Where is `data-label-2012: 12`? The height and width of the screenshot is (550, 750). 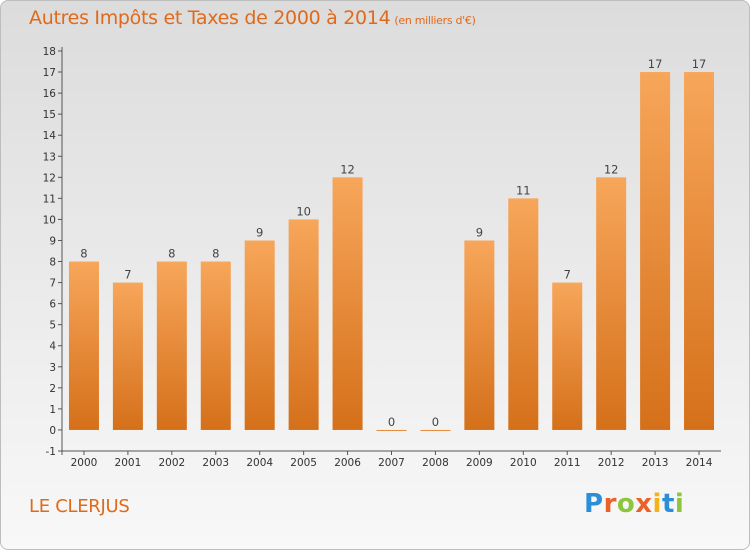 data-label-2012: 12 is located at coordinates (611, 169).